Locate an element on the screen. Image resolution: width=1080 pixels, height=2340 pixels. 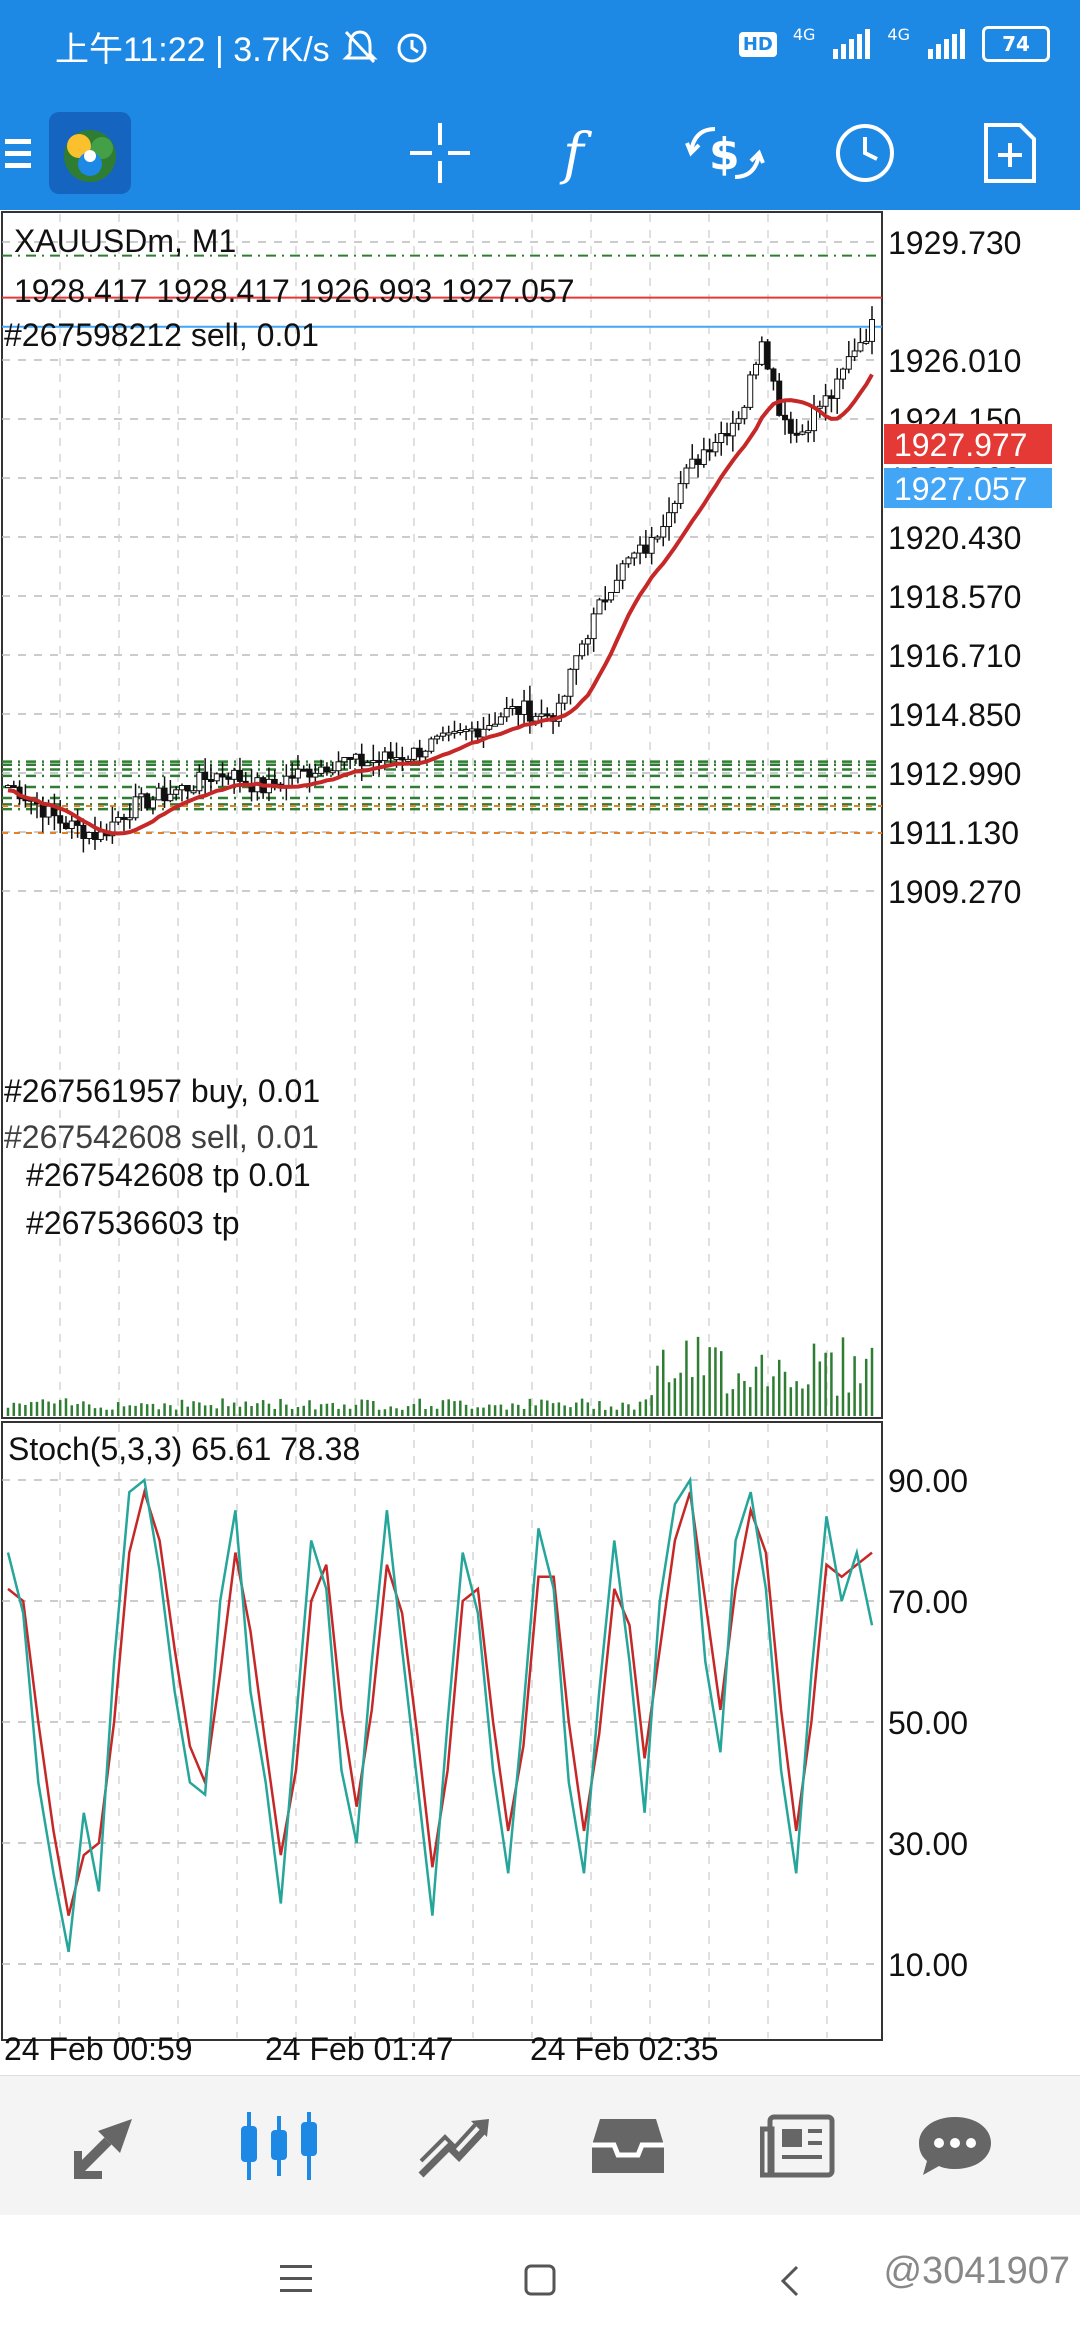
recents-menu-icon is located at coordinates (298, 2280).